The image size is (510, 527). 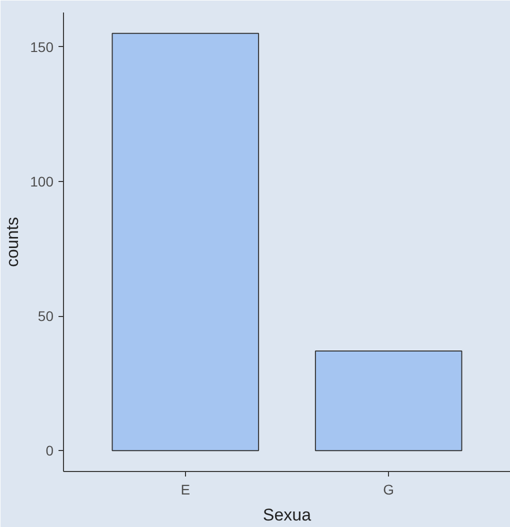 What do you see at coordinates (42, 46) in the screenshot?
I see `y-tick-label: 150` at bounding box center [42, 46].